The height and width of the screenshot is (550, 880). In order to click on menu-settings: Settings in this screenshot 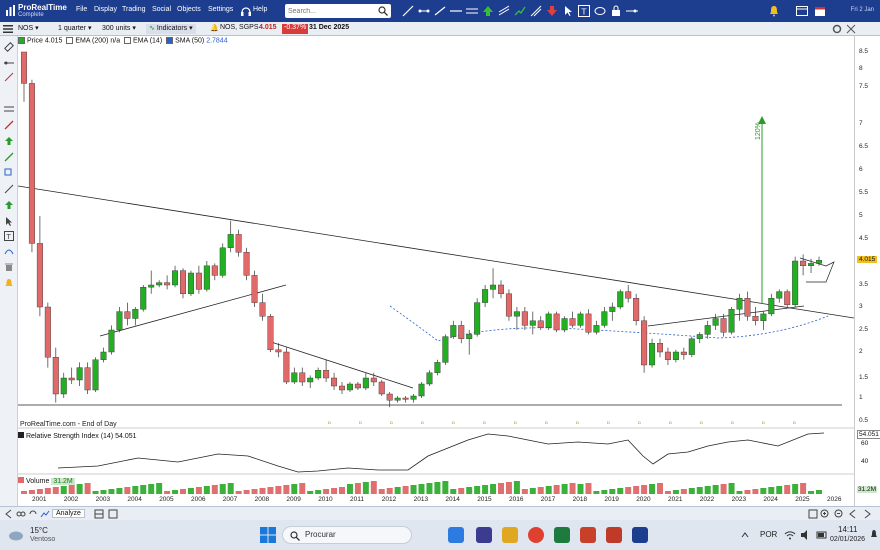, I will do `click(221, 9)`.